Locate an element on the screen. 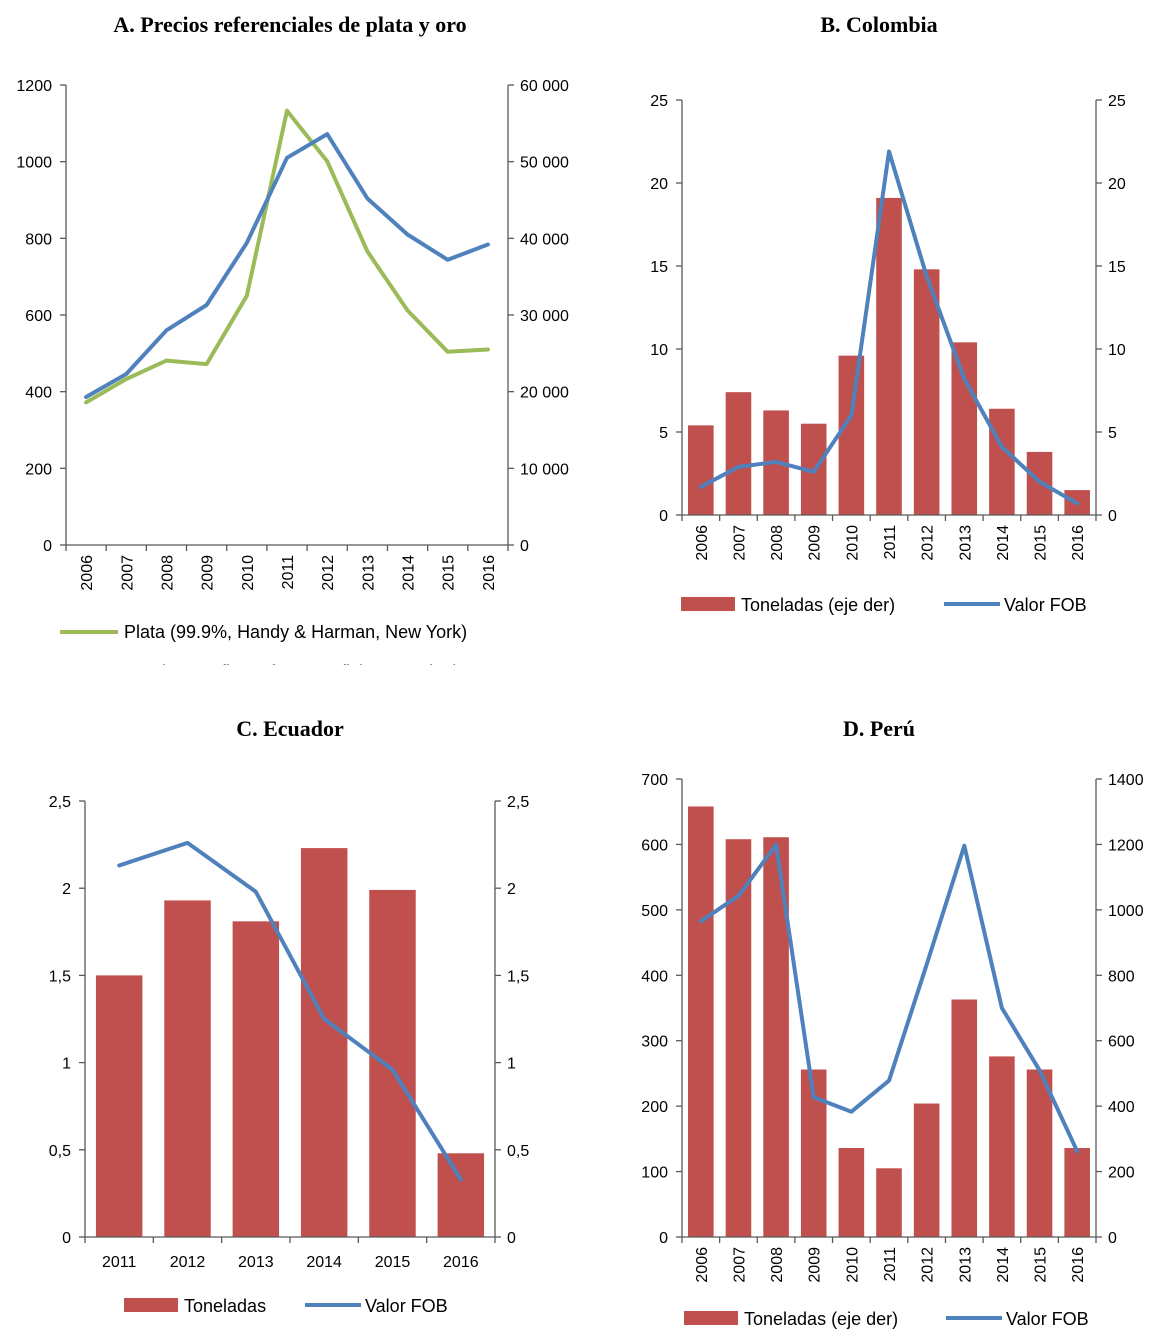  x-tick-label-a-2006: 2006 is located at coordinates (87, 573).